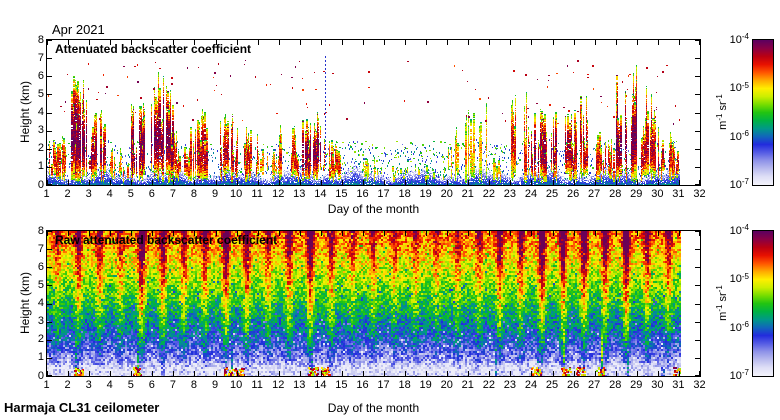 The image size is (780, 420). I want to click on panel-bottom-title: Raw attenuated backscatter coefficient, so click(166, 240).